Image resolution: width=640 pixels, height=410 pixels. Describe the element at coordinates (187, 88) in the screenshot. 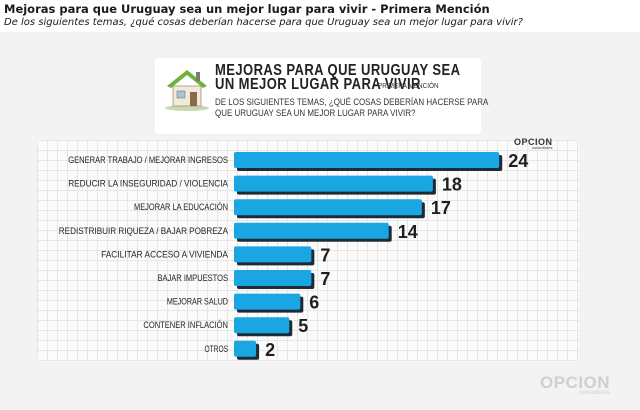

I see `house-icon` at that location.